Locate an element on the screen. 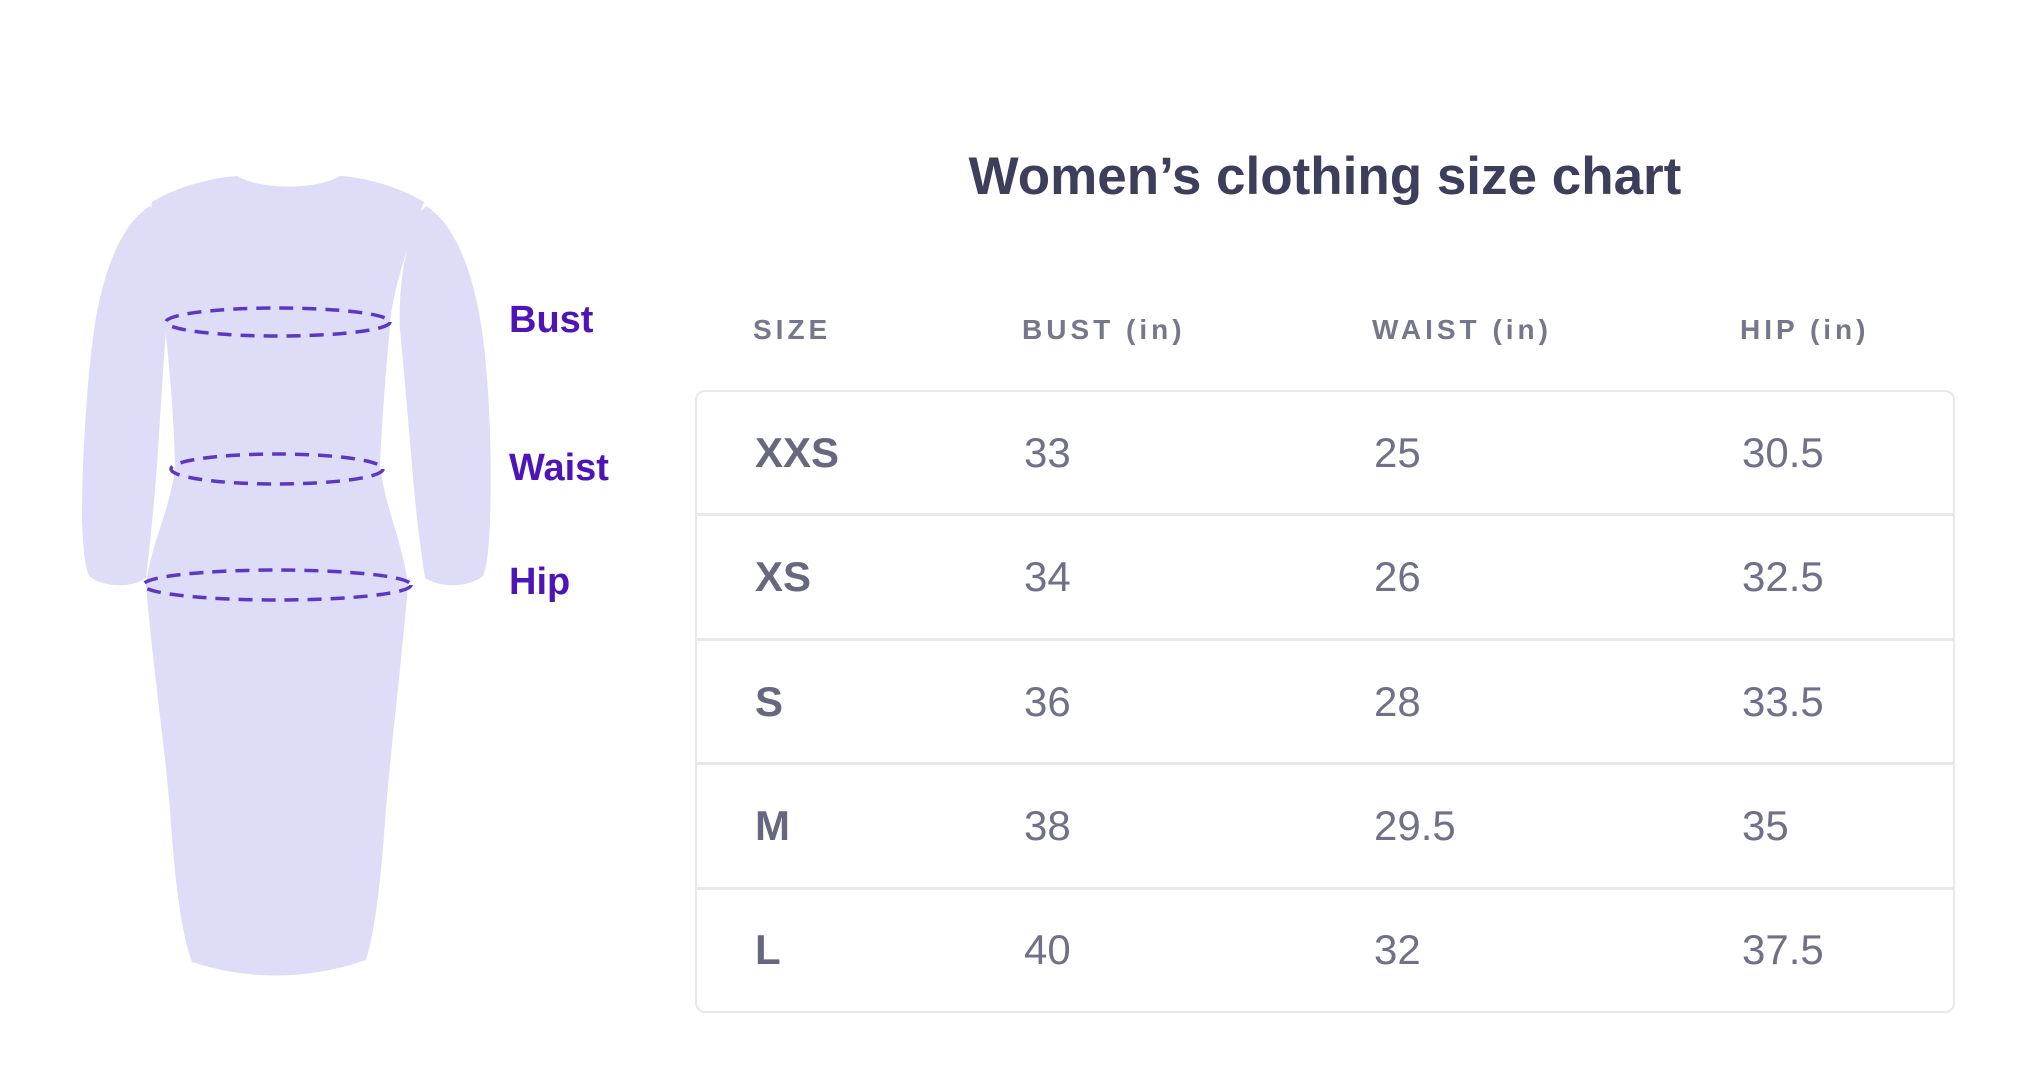 The height and width of the screenshot is (1084, 2032). table-row-s: S 36 28 33.5 is located at coordinates (1325, 699).